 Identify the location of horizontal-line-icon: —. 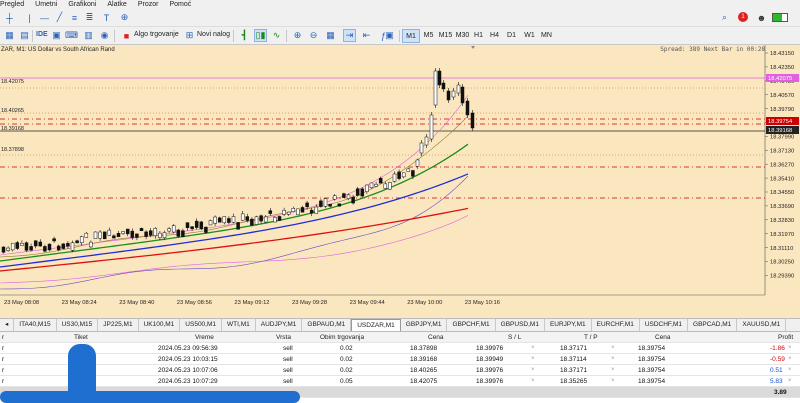
(44, 17).